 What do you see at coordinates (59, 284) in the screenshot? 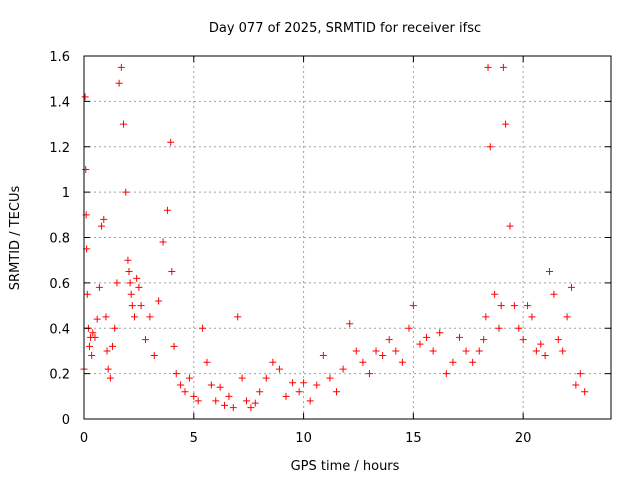
I see `y-tick-label: 0.6` at bounding box center [59, 284].